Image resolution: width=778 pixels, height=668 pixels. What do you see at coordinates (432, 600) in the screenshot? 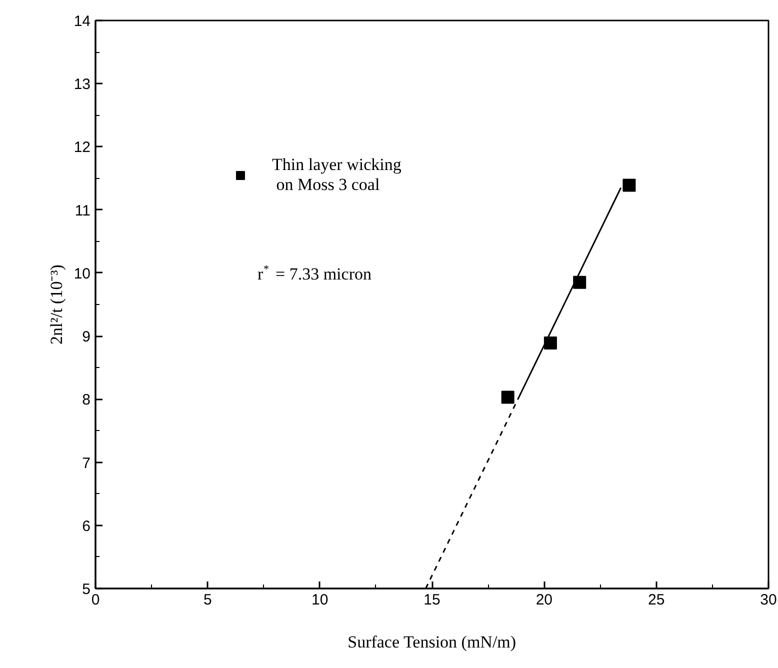
I see `x-tick-label: 15` at bounding box center [432, 600].